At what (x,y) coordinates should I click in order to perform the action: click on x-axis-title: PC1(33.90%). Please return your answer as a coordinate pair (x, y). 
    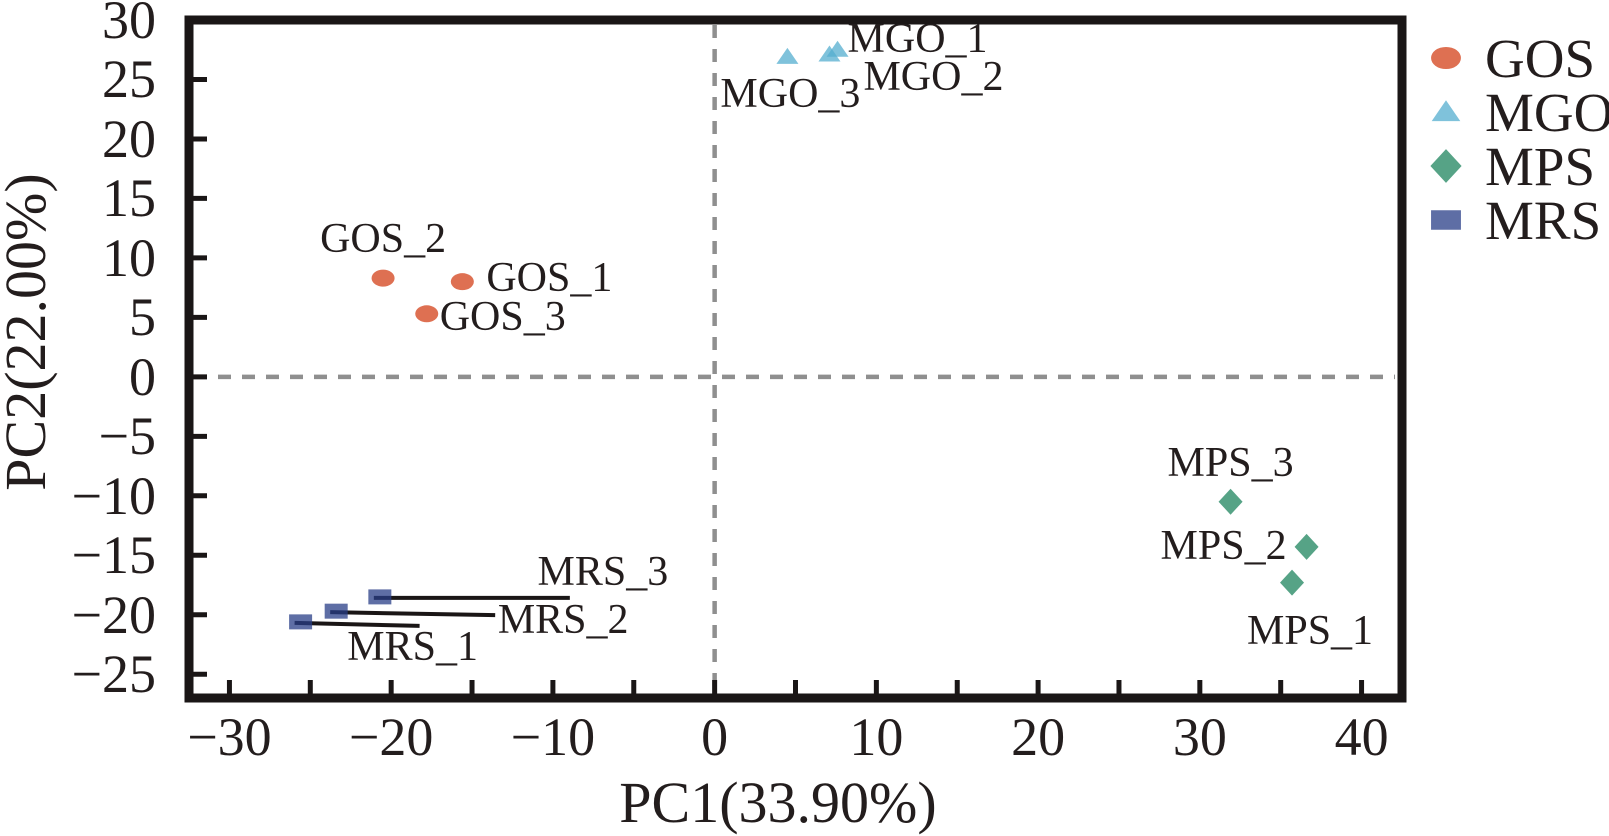
    Looking at the image, I should click on (778, 802).